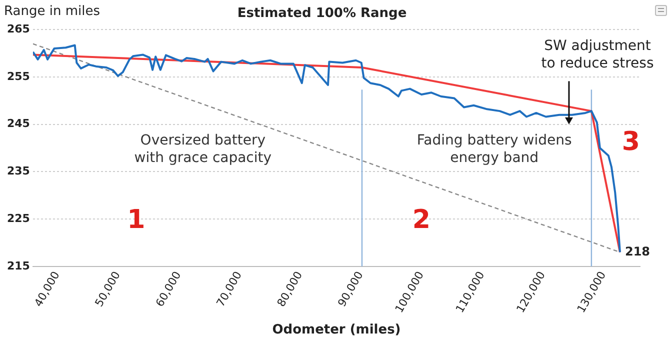 The height and width of the screenshot is (344, 670). I want to click on annotation: 3, so click(631, 142).